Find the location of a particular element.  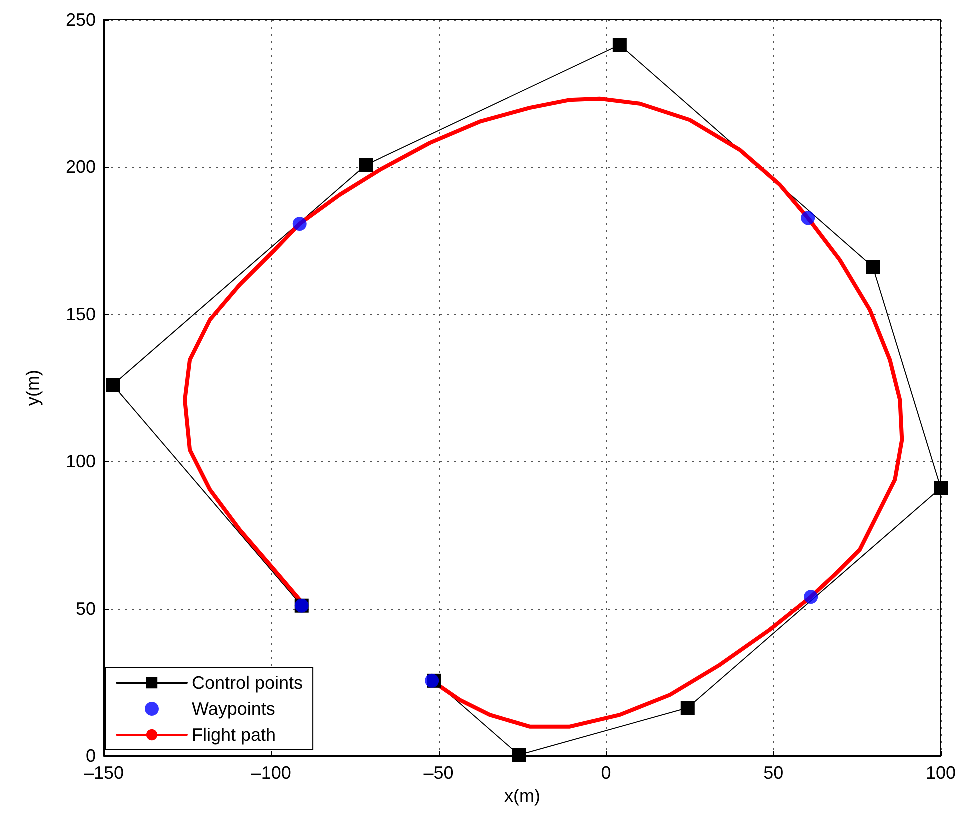

x-tick-label: –150 is located at coordinates (104, 773).